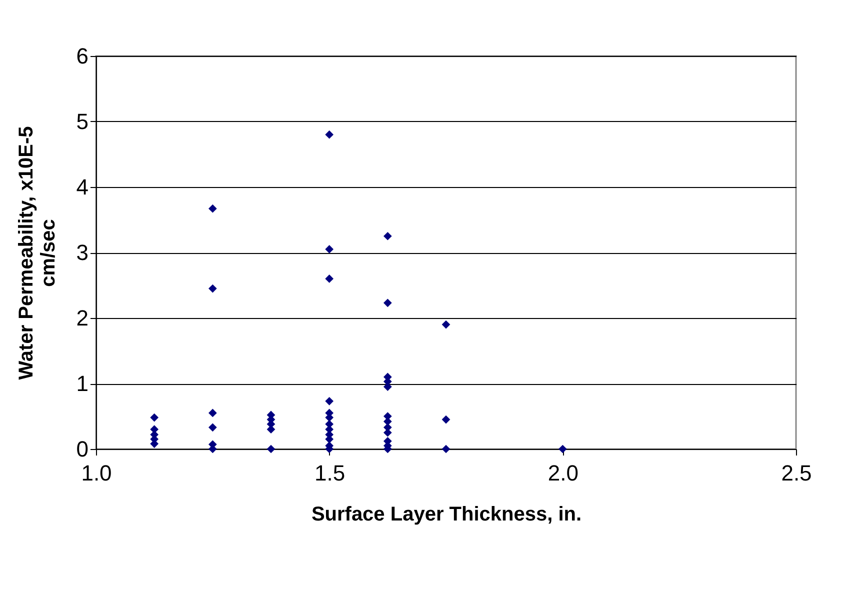  What do you see at coordinates (82, 383) in the screenshot?
I see `y-tick-label: 1` at bounding box center [82, 383].